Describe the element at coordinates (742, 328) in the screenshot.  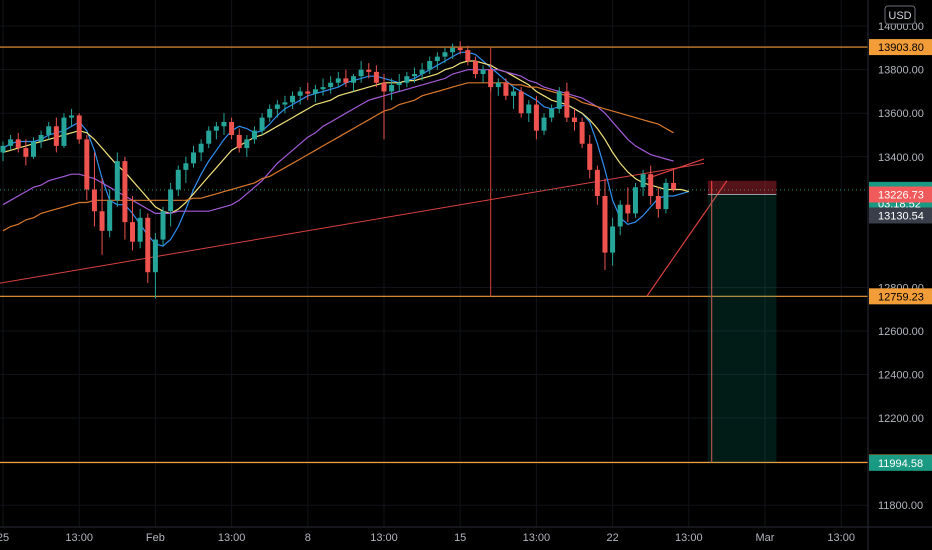
I see `take-profit-zone` at that location.